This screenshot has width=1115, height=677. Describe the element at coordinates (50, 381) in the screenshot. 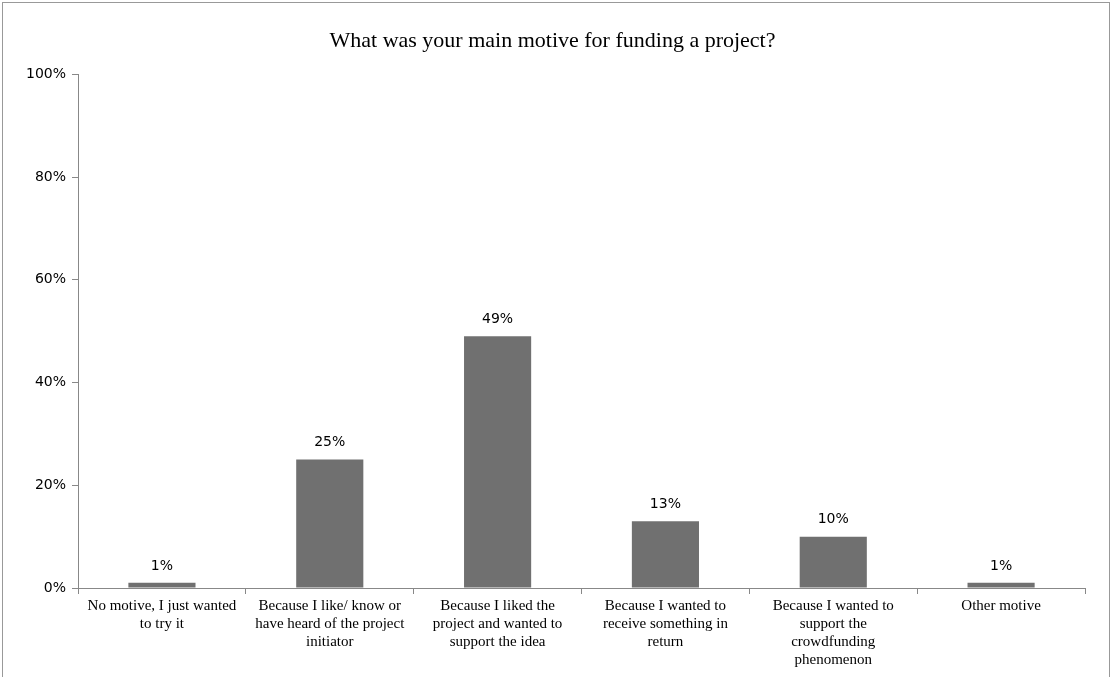

I see `y-tick-label: 40%` at that location.